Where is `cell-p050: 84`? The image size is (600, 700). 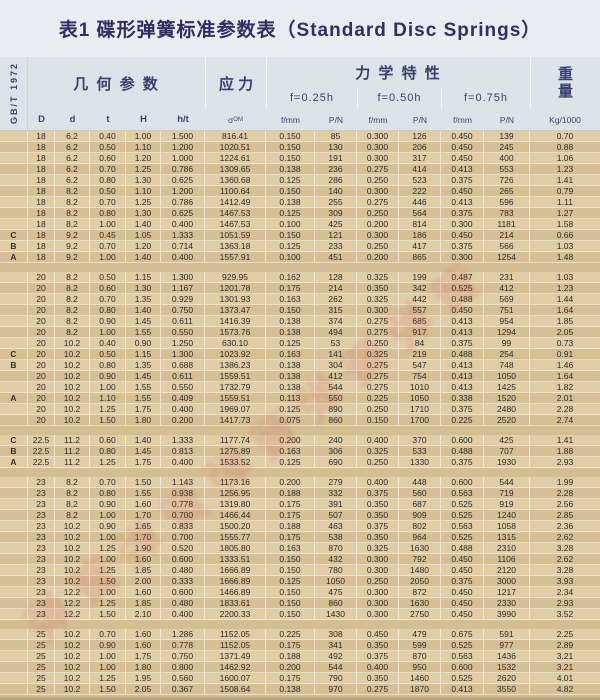
cell-p050: 84 is located at coordinates (420, 343).